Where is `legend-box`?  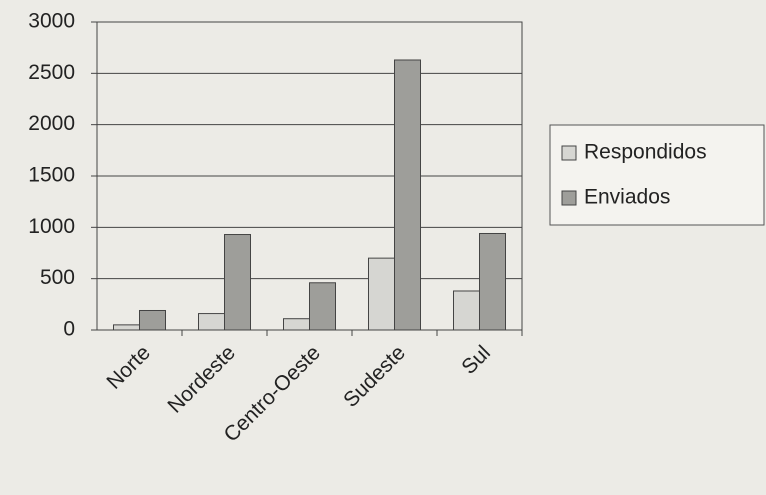
legend-box is located at coordinates (657, 175).